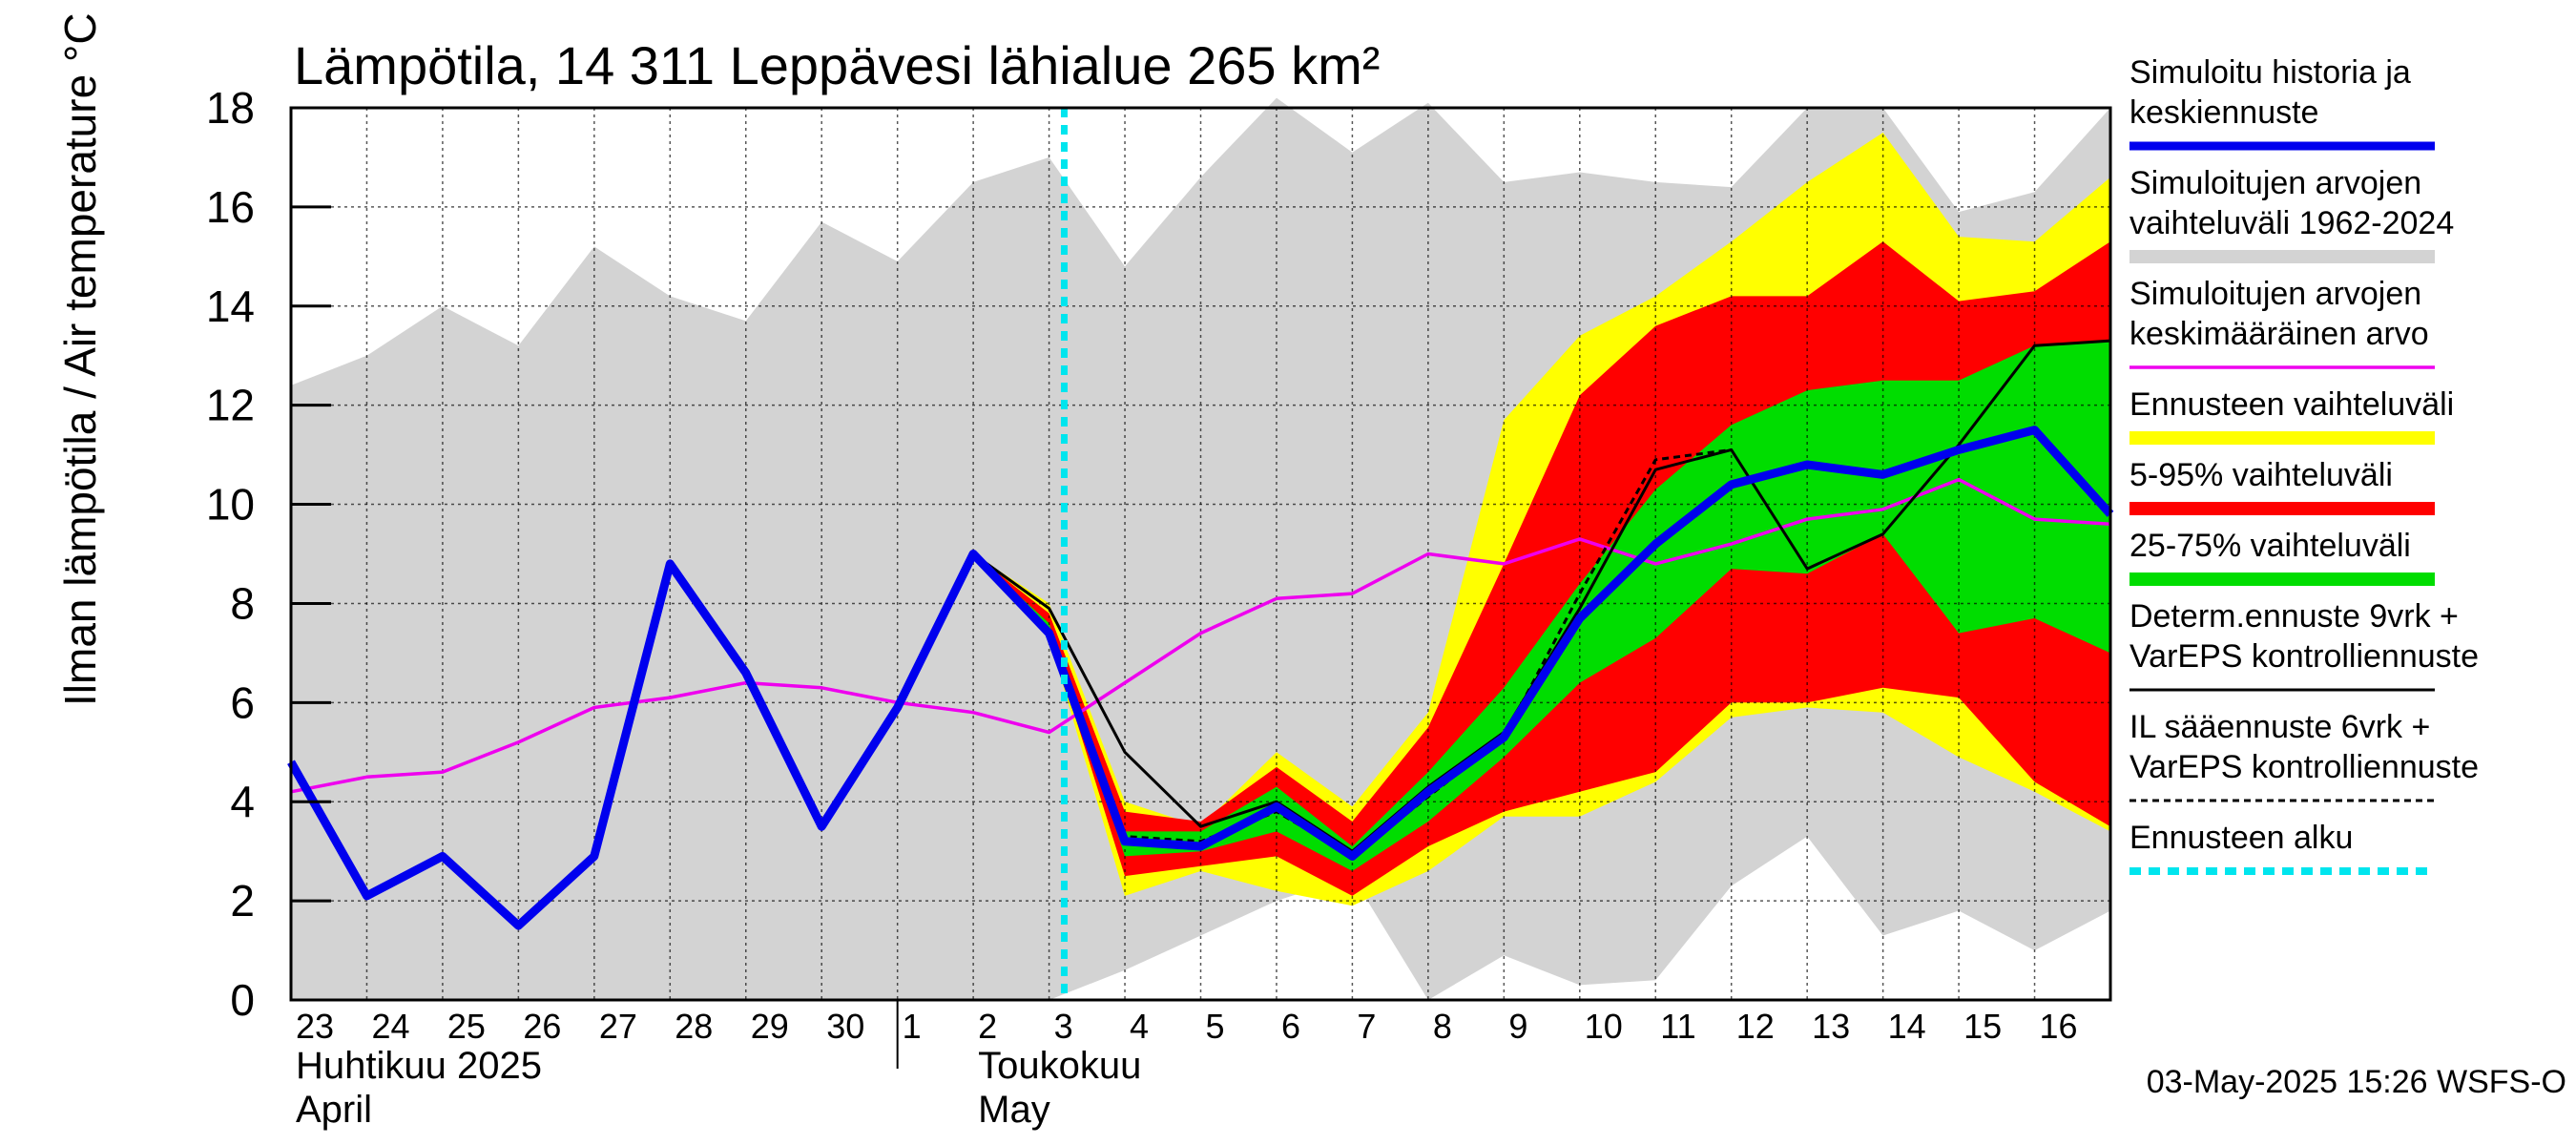 The image size is (2576, 1145). What do you see at coordinates (1755, 1026) in the screenshot?
I see `x-tick-label: 12` at bounding box center [1755, 1026].